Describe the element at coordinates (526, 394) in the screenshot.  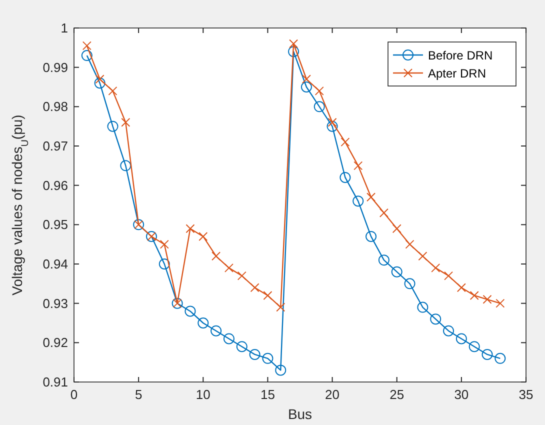
I see `x-tick-label: 35` at that location.